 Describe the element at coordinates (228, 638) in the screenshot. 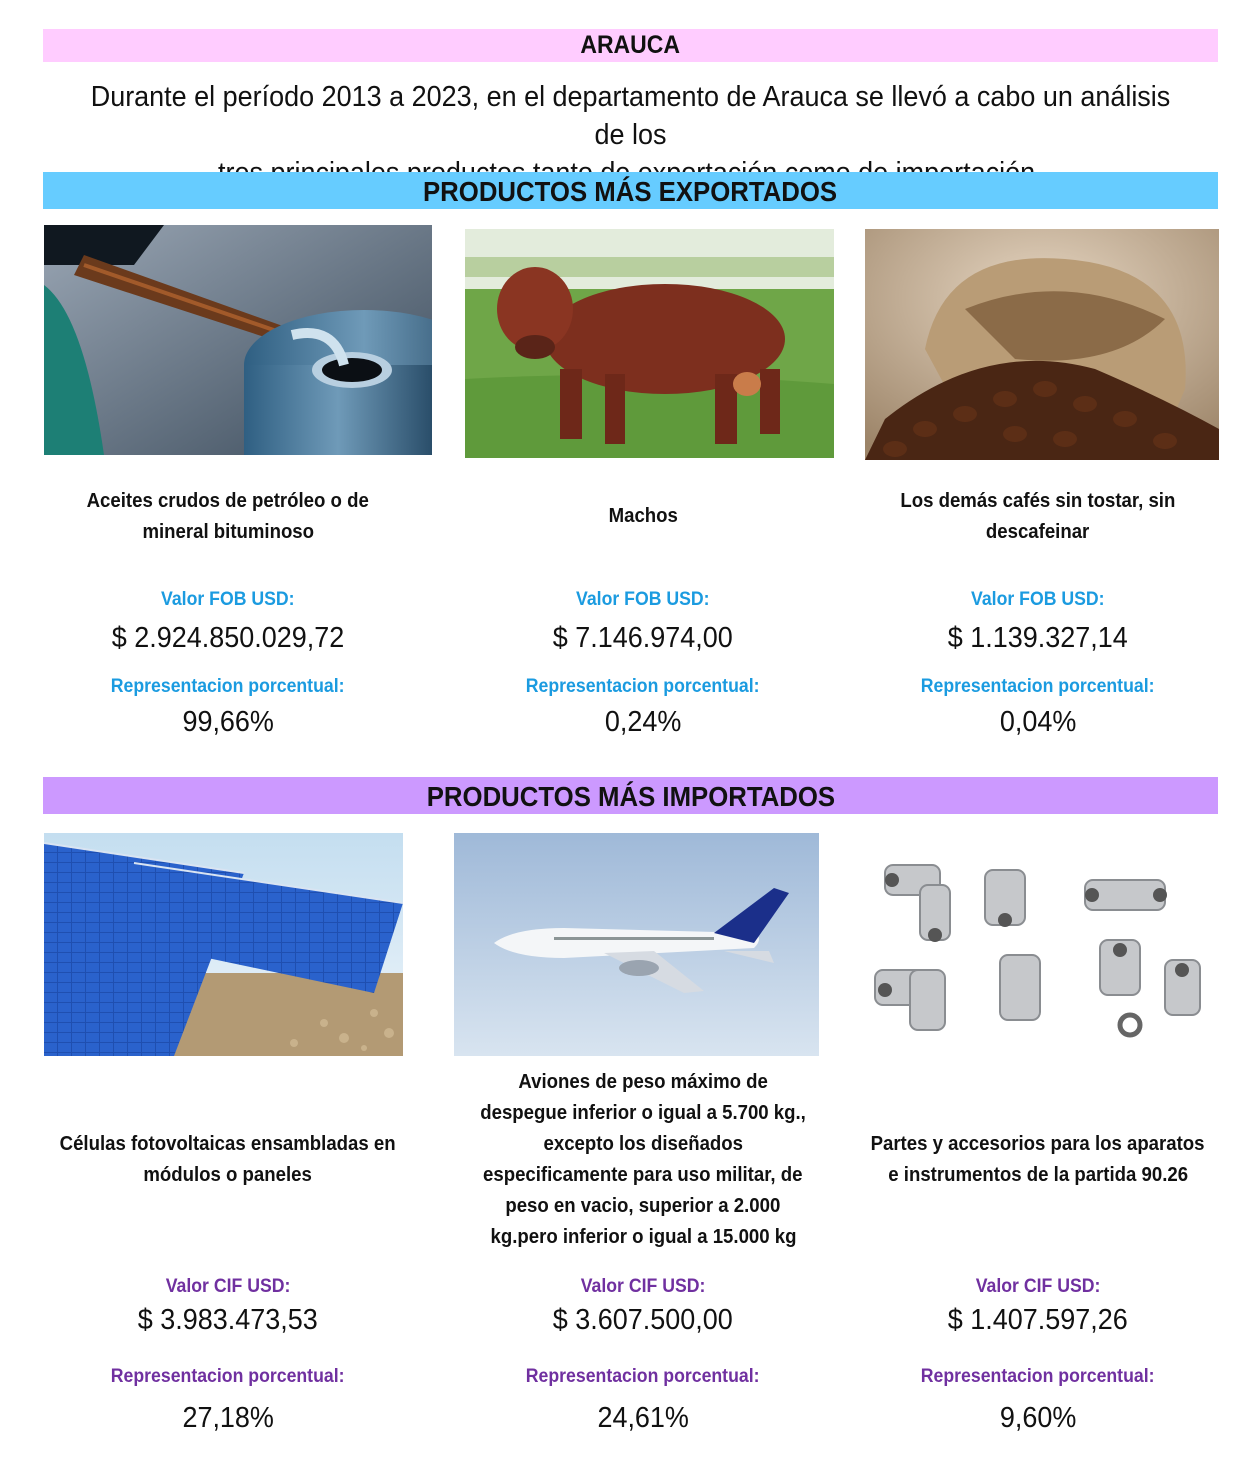

I see `export-1-value: $ 2.924.850.029,72` at that location.